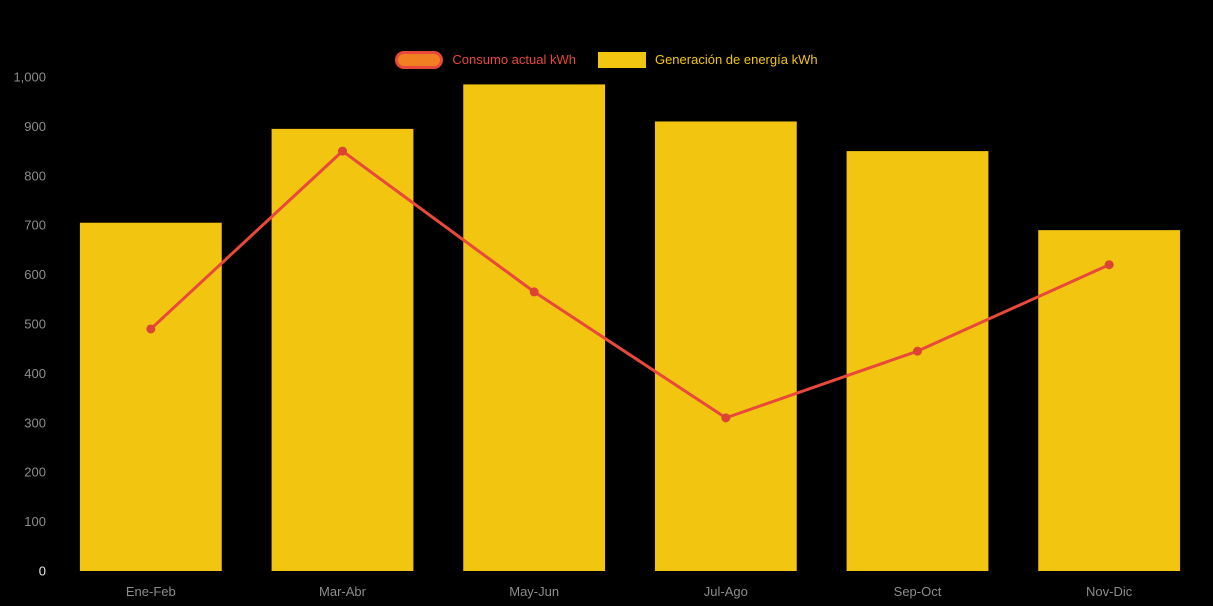 The width and height of the screenshot is (1213, 606). Describe the element at coordinates (35, 175) in the screenshot. I see `y-axis-tick-label-800: 800` at that location.